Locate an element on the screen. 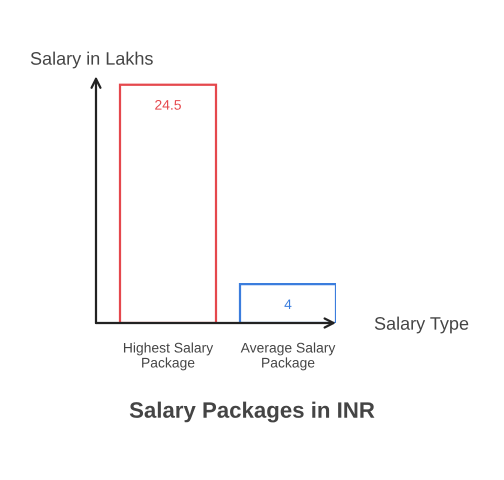  data-label: 4 is located at coordinates (288, 304).